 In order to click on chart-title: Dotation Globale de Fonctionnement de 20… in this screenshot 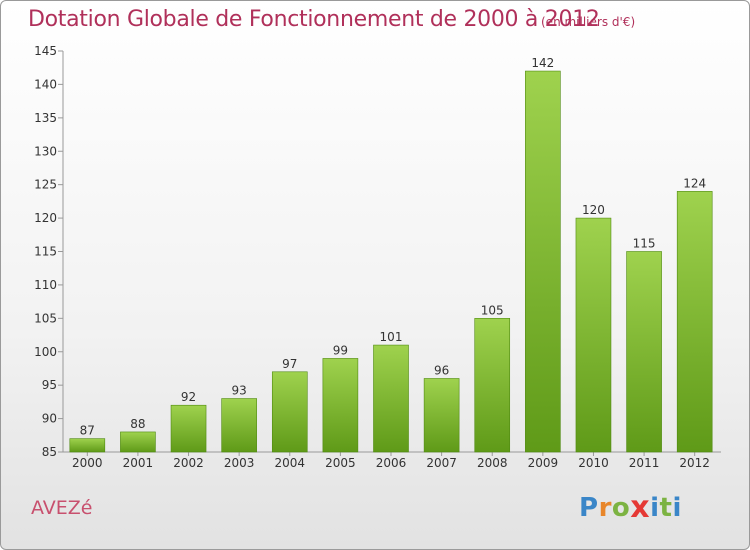, I will do `click(314, 19)`.